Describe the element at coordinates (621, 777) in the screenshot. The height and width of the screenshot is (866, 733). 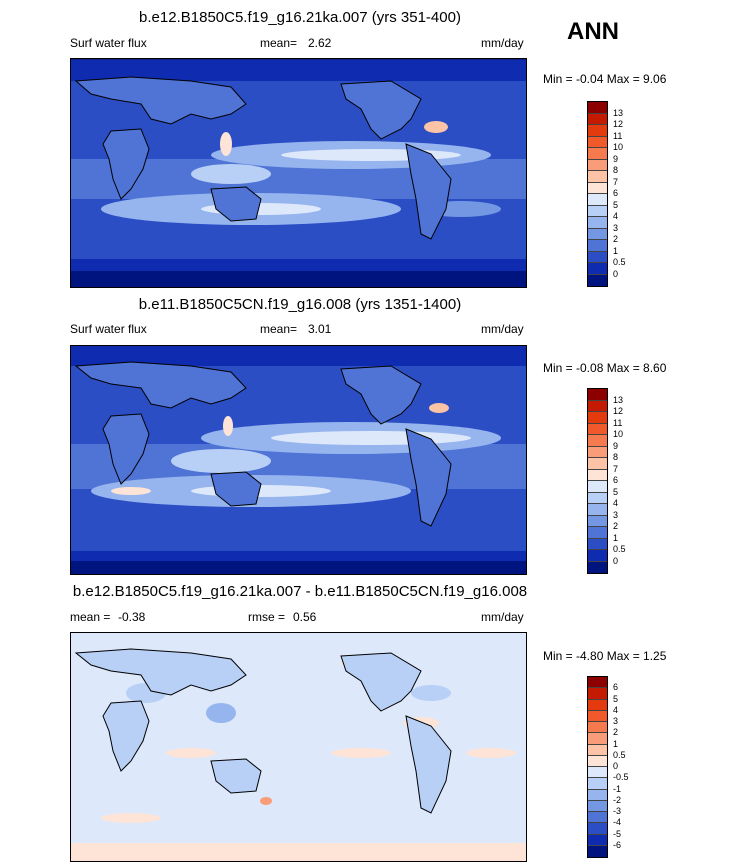
I see `colorbar-tick-label: -0.5` at that location.